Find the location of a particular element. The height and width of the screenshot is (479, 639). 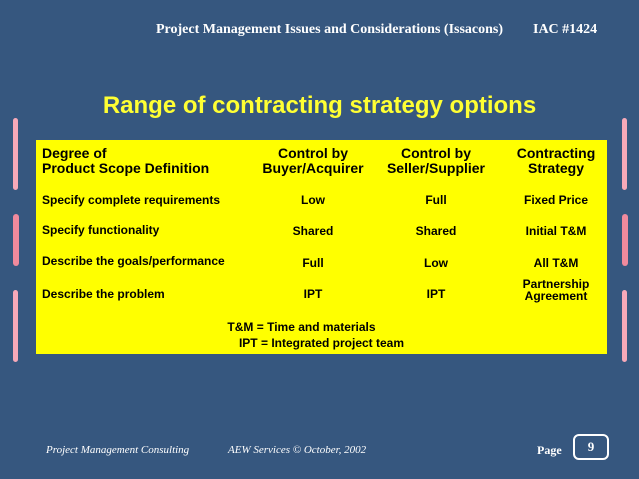

legend-note: IPT = Integrated project team is located at coordinates (321, 343).